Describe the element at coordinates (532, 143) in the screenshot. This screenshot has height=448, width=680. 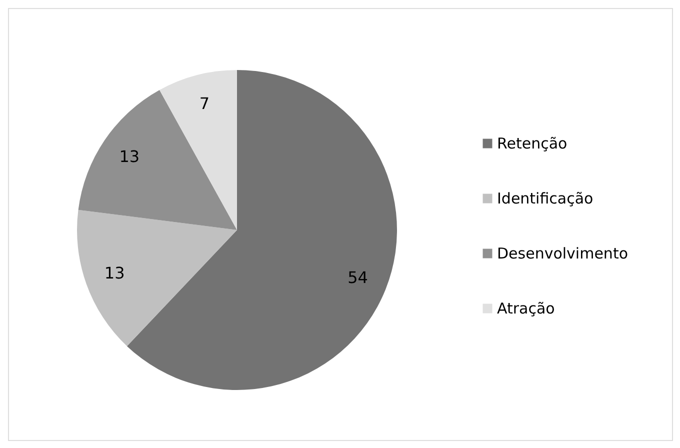
I see `legend-label: Retenção` at that location.